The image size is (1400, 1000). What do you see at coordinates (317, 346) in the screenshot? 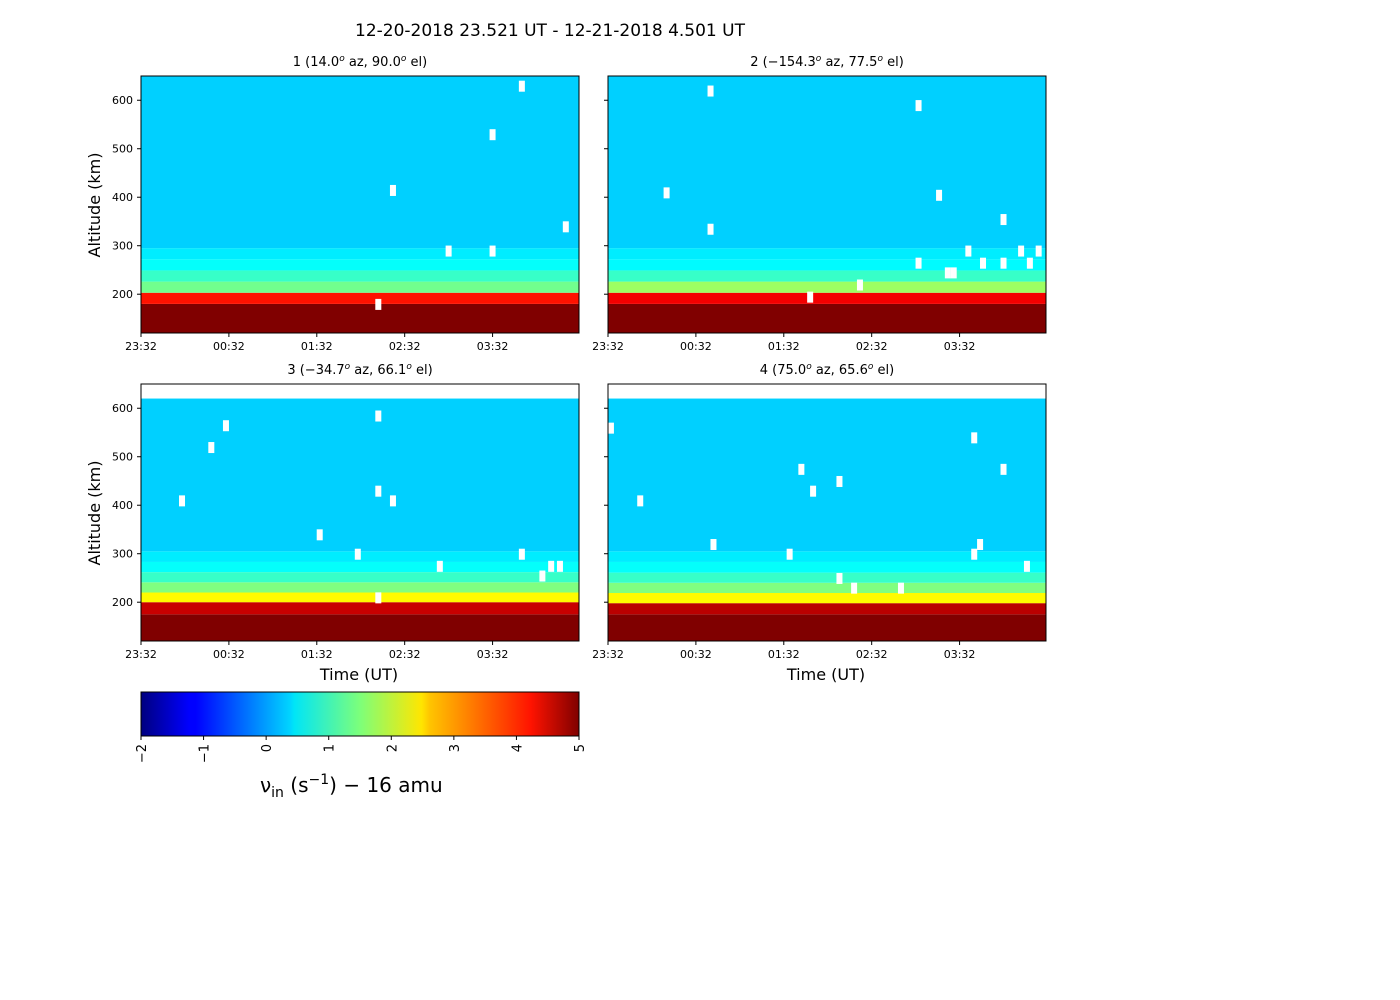
I see `x-tick-label: 01:32` at bounding box center [317, 346].